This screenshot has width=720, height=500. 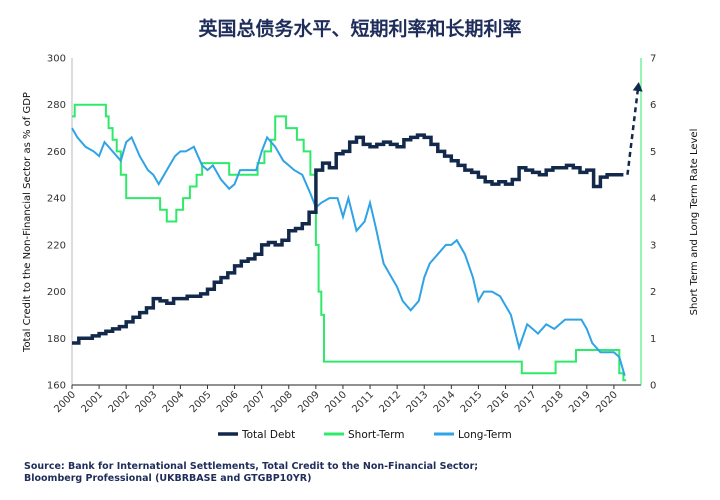 What do you see at coordinates (363, 402) in the screenshot?
I see `x-tick-label: 2011` at bounding box center [363, 402].